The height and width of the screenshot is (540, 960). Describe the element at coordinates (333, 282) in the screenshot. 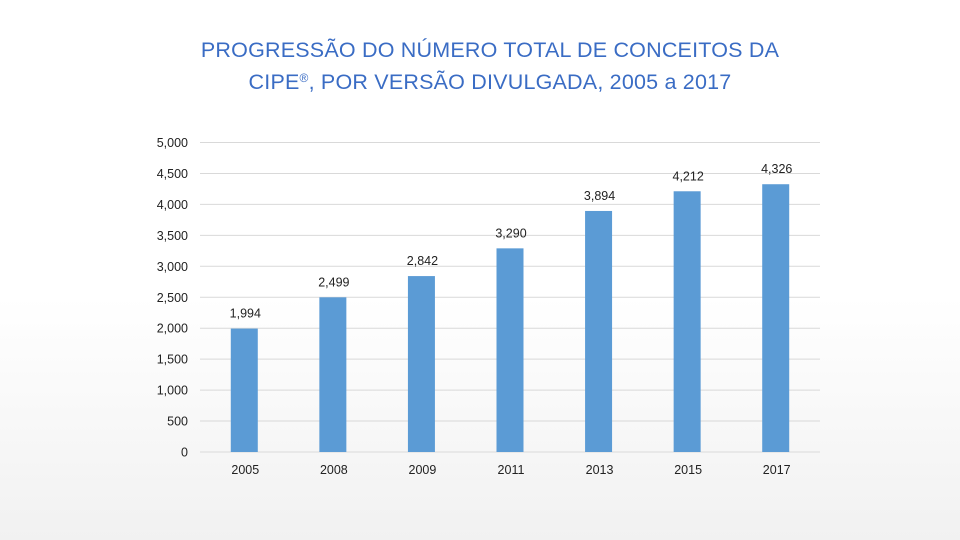

I see `data-label: 2,499` at that location.